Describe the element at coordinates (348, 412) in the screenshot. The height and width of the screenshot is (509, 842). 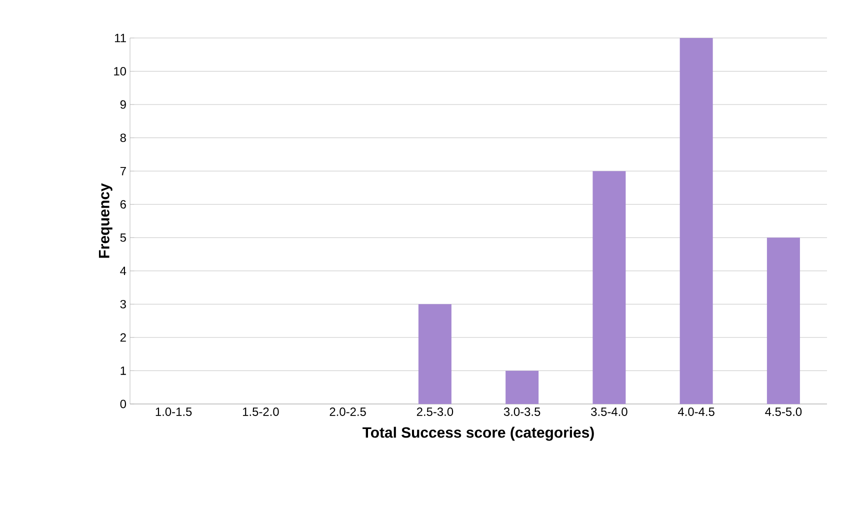
I see `x-tick-label: 2.0-2.5` at that location.